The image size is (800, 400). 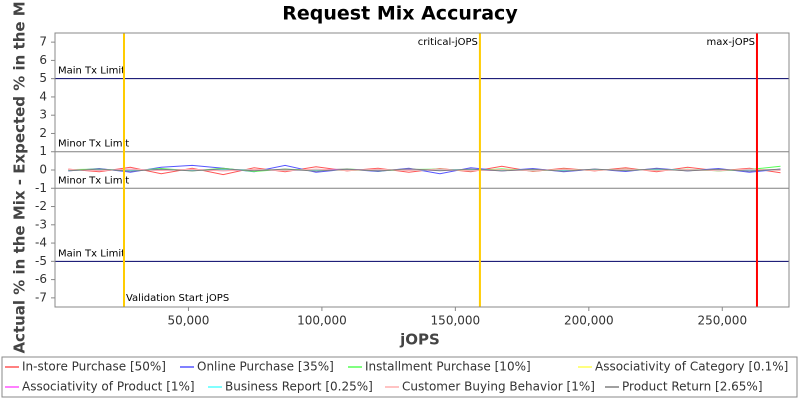 What do you see at coordinates (691, 367) in the screenshot?
I see `legend-label: Associativity of Category [0.1%]` at bounding box center [691, 367].